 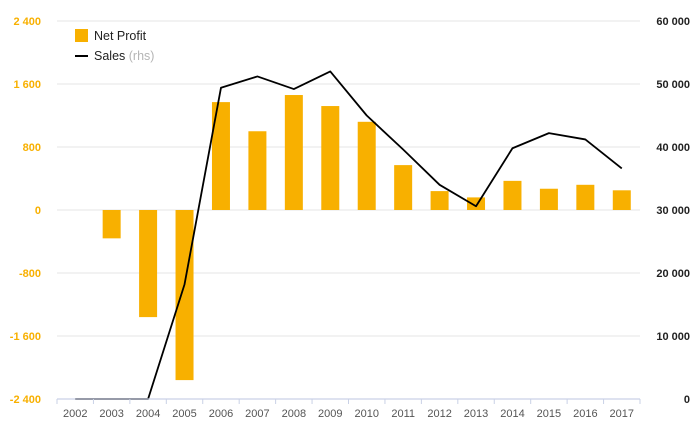 I want to click on bar-net-profit-2016, so click(x=585, y=197).